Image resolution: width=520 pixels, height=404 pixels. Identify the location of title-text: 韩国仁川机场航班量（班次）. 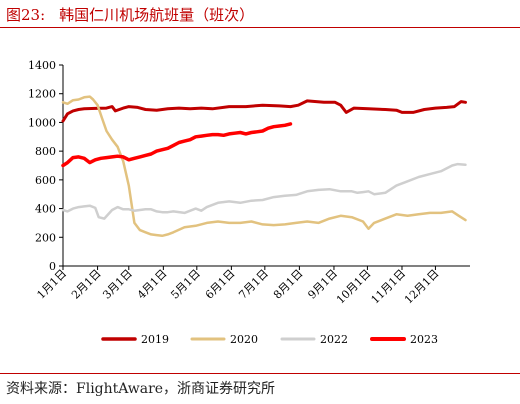
(157, 15).